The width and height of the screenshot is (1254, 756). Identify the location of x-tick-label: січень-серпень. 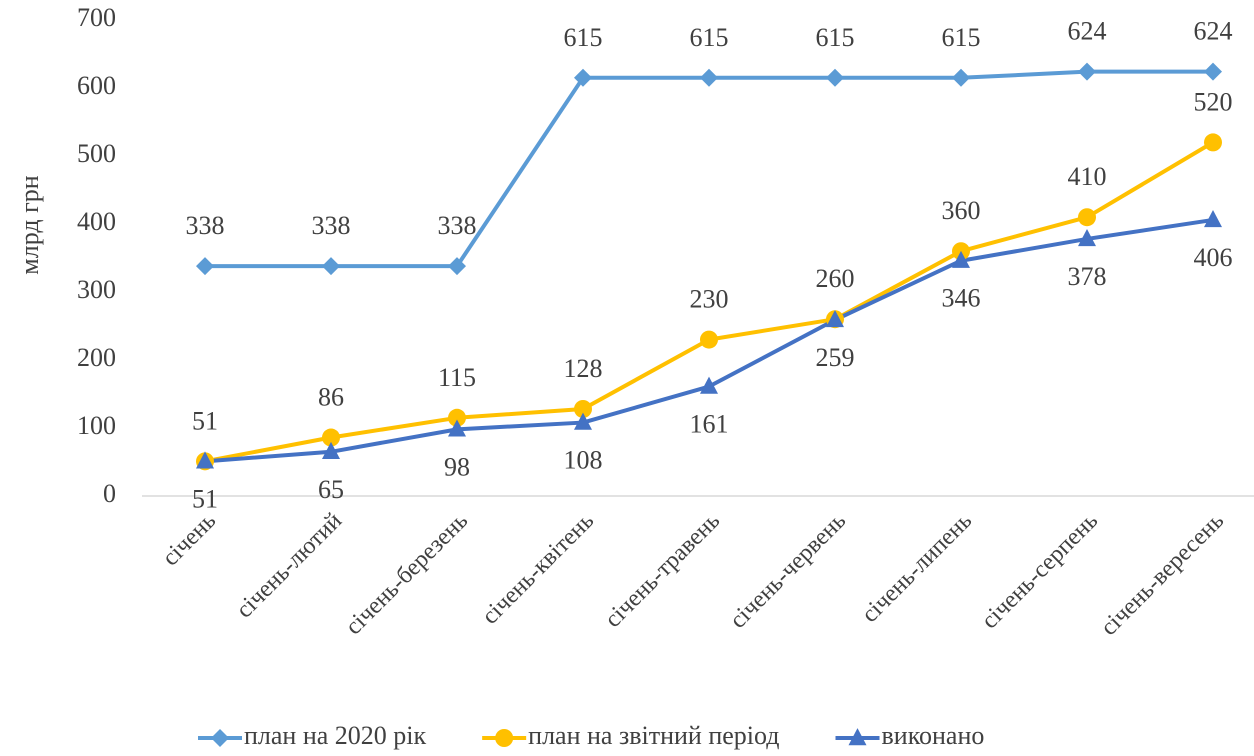
(1040, 571).